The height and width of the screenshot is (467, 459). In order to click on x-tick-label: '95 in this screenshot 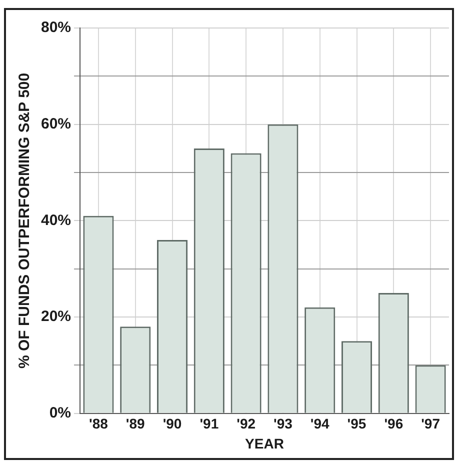, I will do `click(356, 424)`.